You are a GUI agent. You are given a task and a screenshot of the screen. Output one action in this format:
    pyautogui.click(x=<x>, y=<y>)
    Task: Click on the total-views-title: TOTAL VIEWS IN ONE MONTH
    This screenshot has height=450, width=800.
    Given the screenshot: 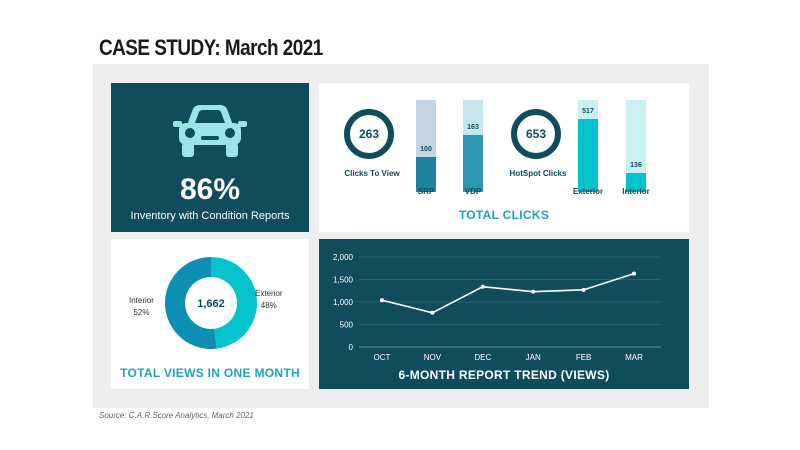 What is the action you would take?
    pyautogui.click(x=210, y=373)
    